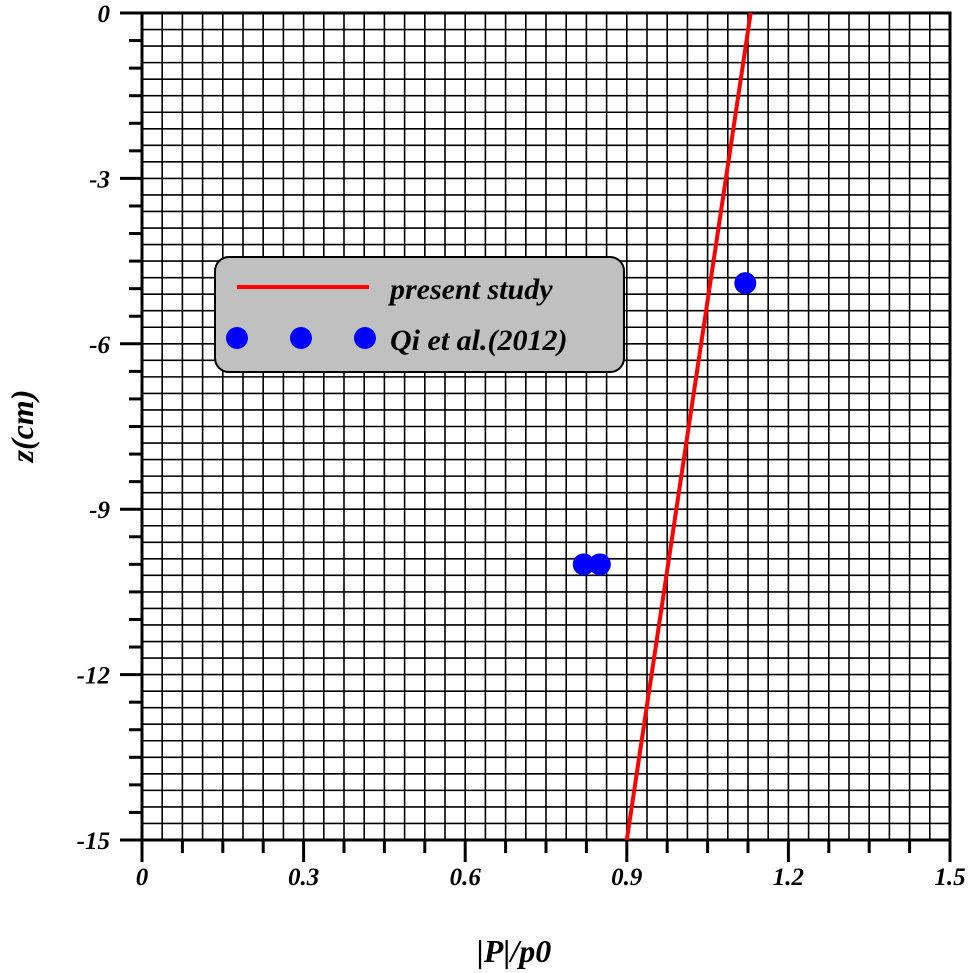  Describe the element at coordinates (478, 340) in the screenshot. I see `legend-label-qi-et-al: Qi et al.(2012)` at that location.